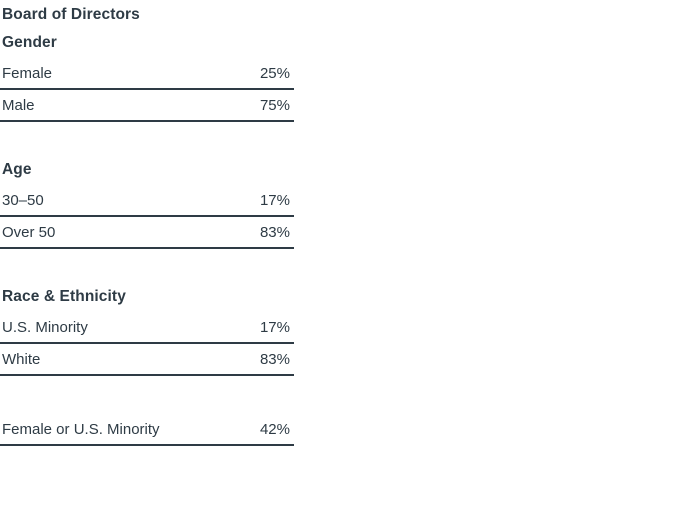  What do you see at coordinates (27, 73) in the screenshot?
I see `row-label: Female` at bounding box center [27, 73].